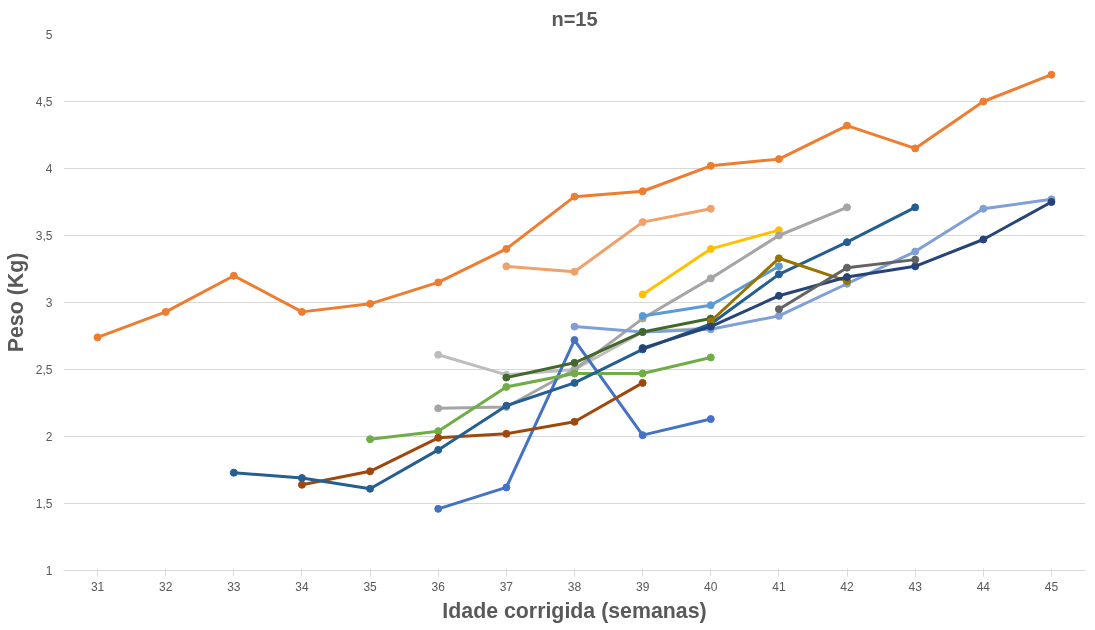  Describe the element at coordinates (234, 586) in the screenshot. I see `x-tick-label: 33` at that location.